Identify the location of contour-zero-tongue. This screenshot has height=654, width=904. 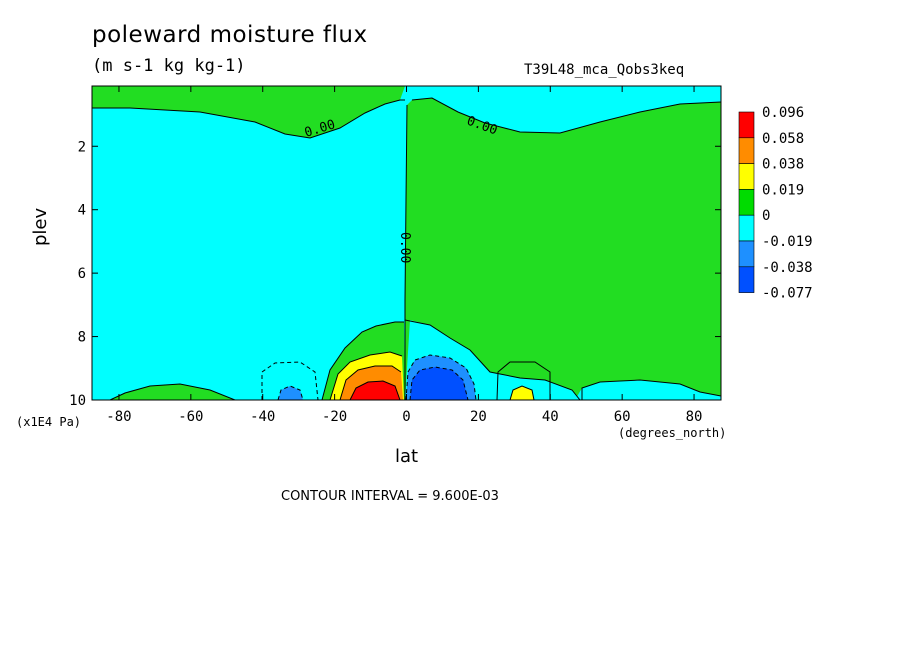
(362, 360).